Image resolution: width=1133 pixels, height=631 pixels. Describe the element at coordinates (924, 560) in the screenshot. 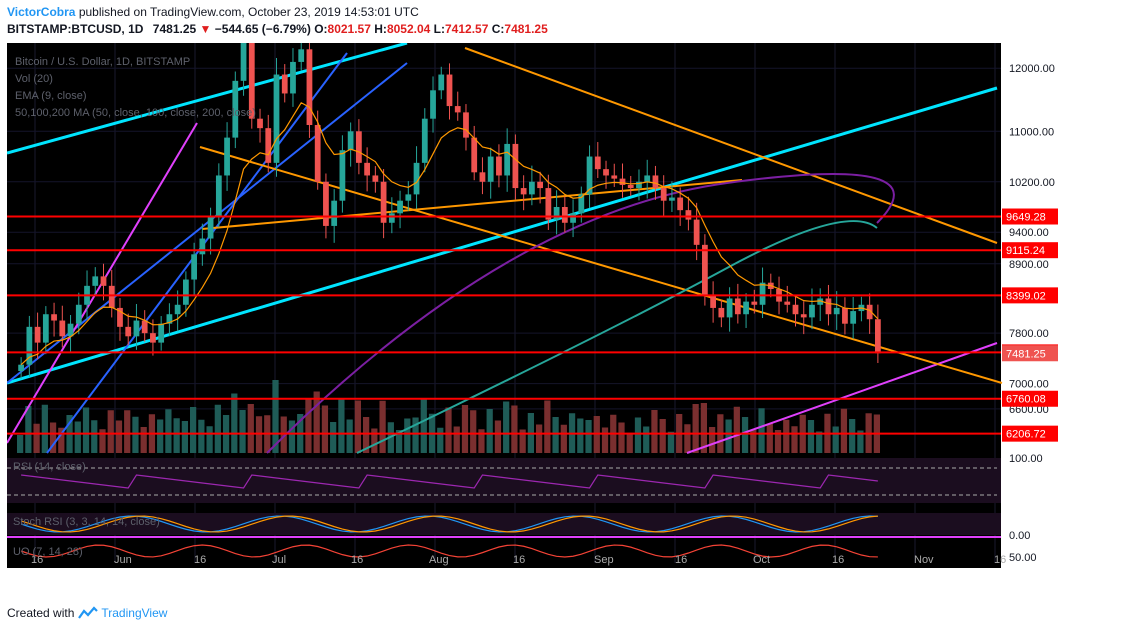

I see `time-tick-label: Nov` at that location.